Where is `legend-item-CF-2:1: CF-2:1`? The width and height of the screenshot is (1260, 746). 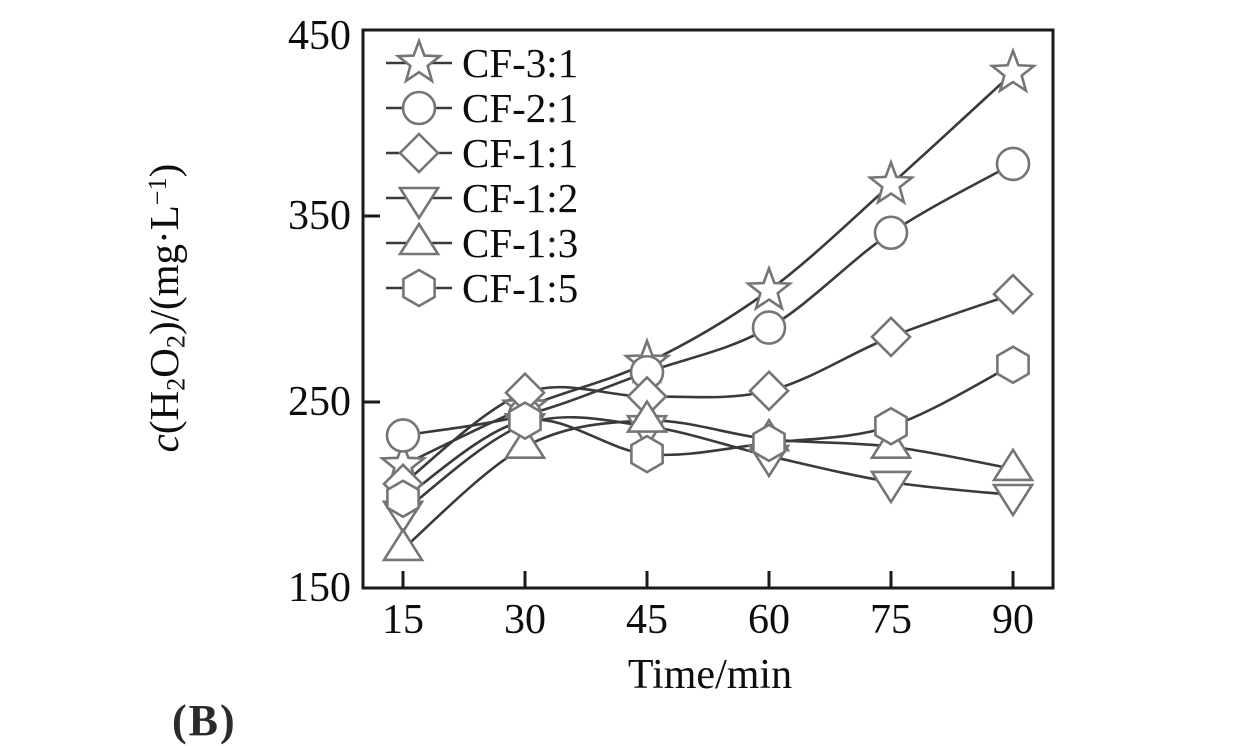 legend-item-CF-2:1: CF-2:1 is located at coordinates (482, 108).